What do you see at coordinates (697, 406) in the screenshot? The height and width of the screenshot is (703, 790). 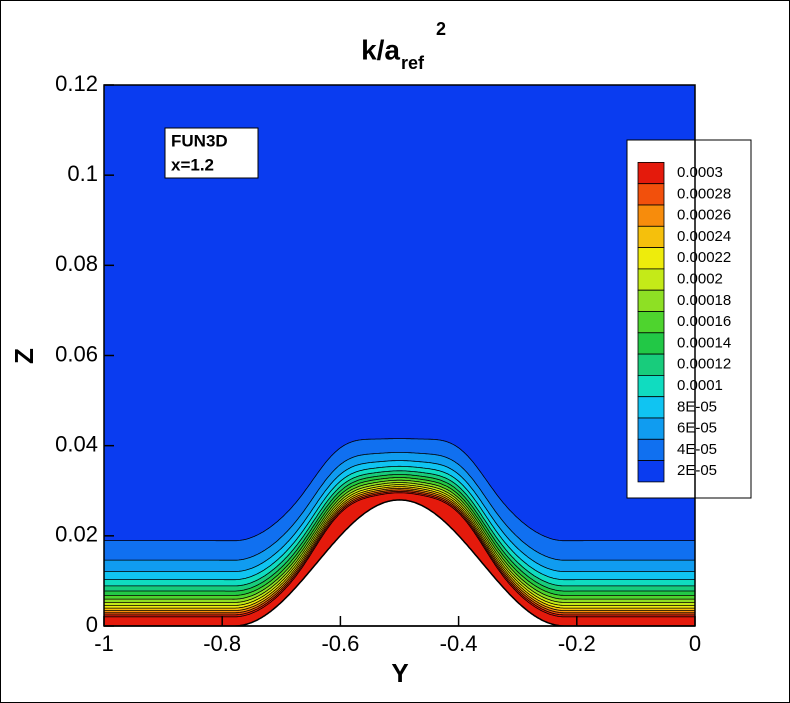 I see `legend-label: 8E-05` at bounding box center [697, 406].